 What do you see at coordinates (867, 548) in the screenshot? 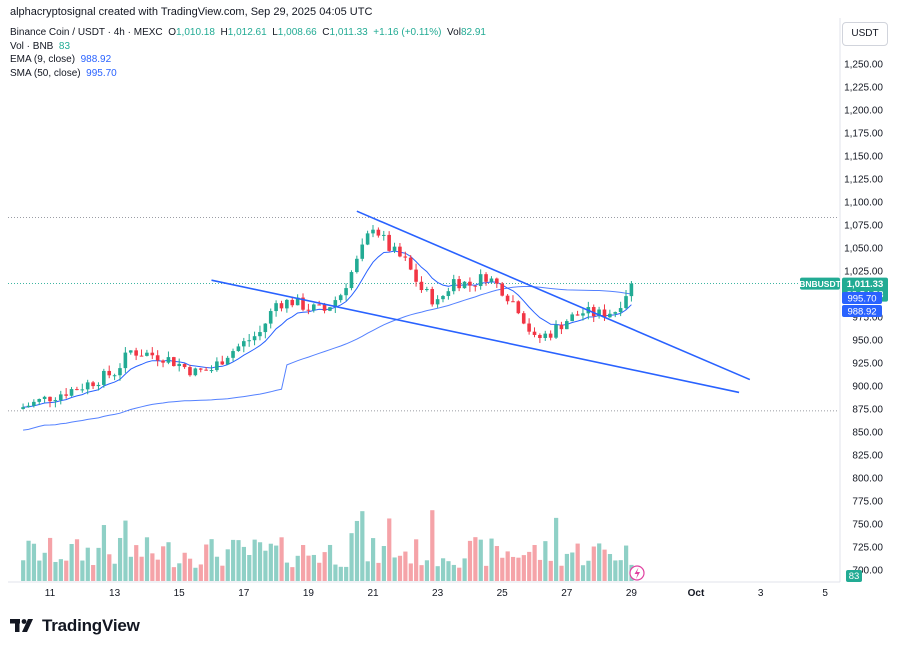
I see `price-tick-label: 725.00` at bounding box center [867, 548].